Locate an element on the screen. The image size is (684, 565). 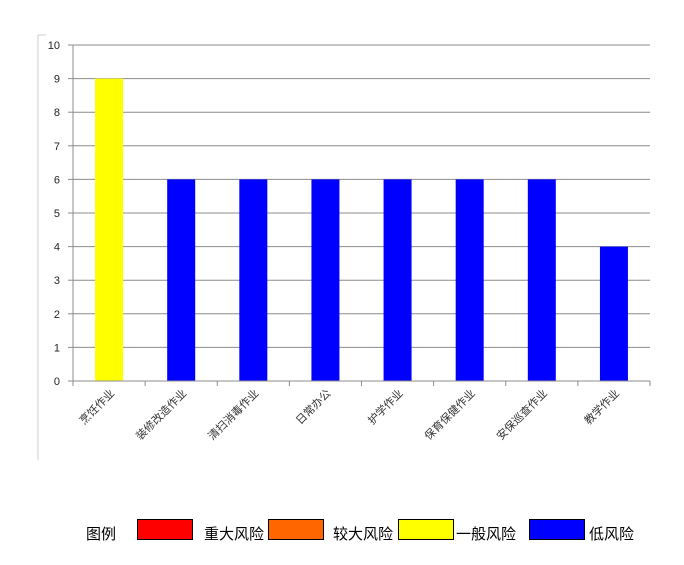
legend-swatch-significant-risk is located at coordinates (296, 529).